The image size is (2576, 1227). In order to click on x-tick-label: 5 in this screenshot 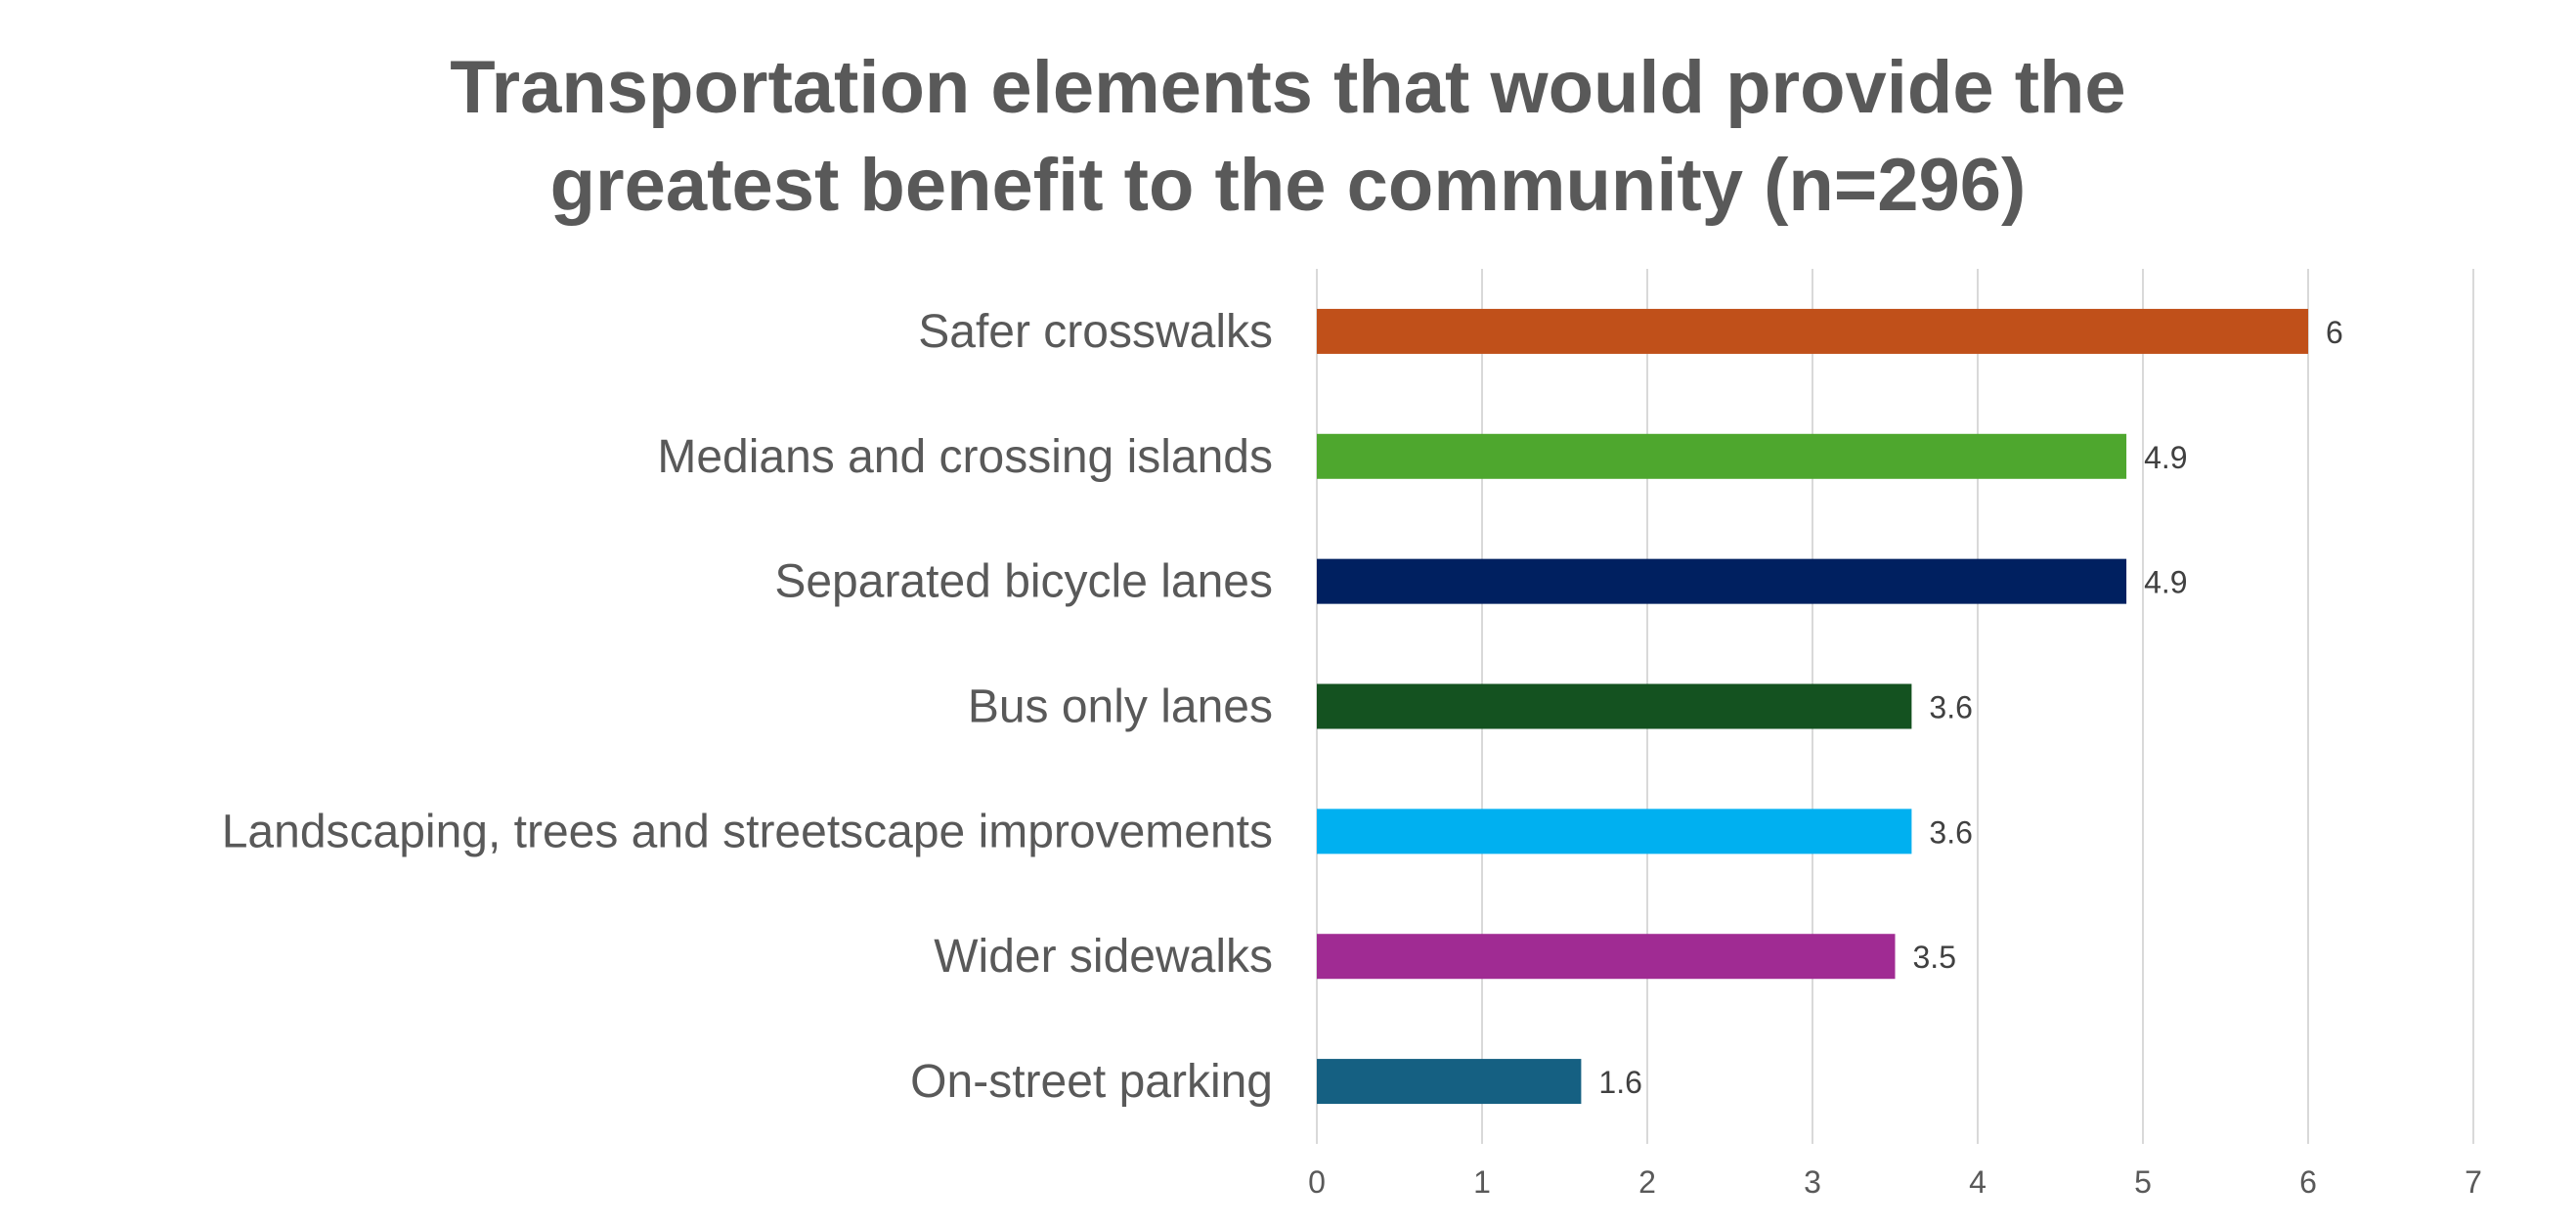, I will do `click(2143, 1182)`.